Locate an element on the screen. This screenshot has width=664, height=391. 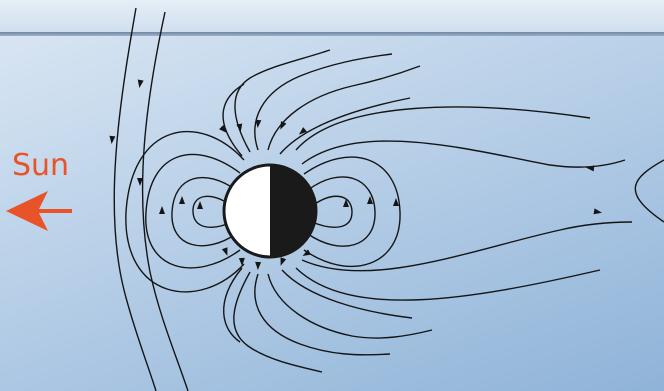
field-line-bow-outer is located at coordinates (135, 199).